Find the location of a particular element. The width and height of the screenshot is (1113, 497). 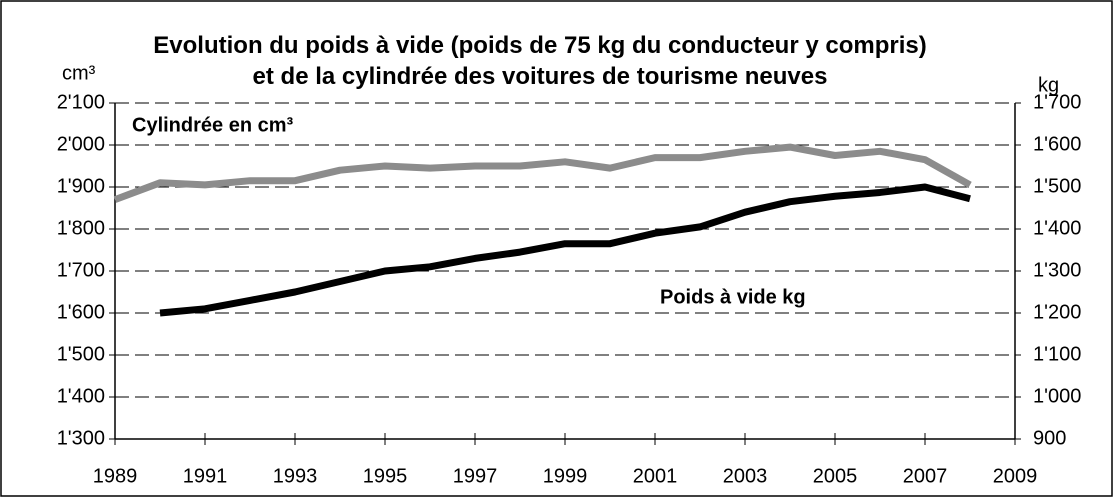

x-tick-label: 1995 is located at coordinates (385, 476).